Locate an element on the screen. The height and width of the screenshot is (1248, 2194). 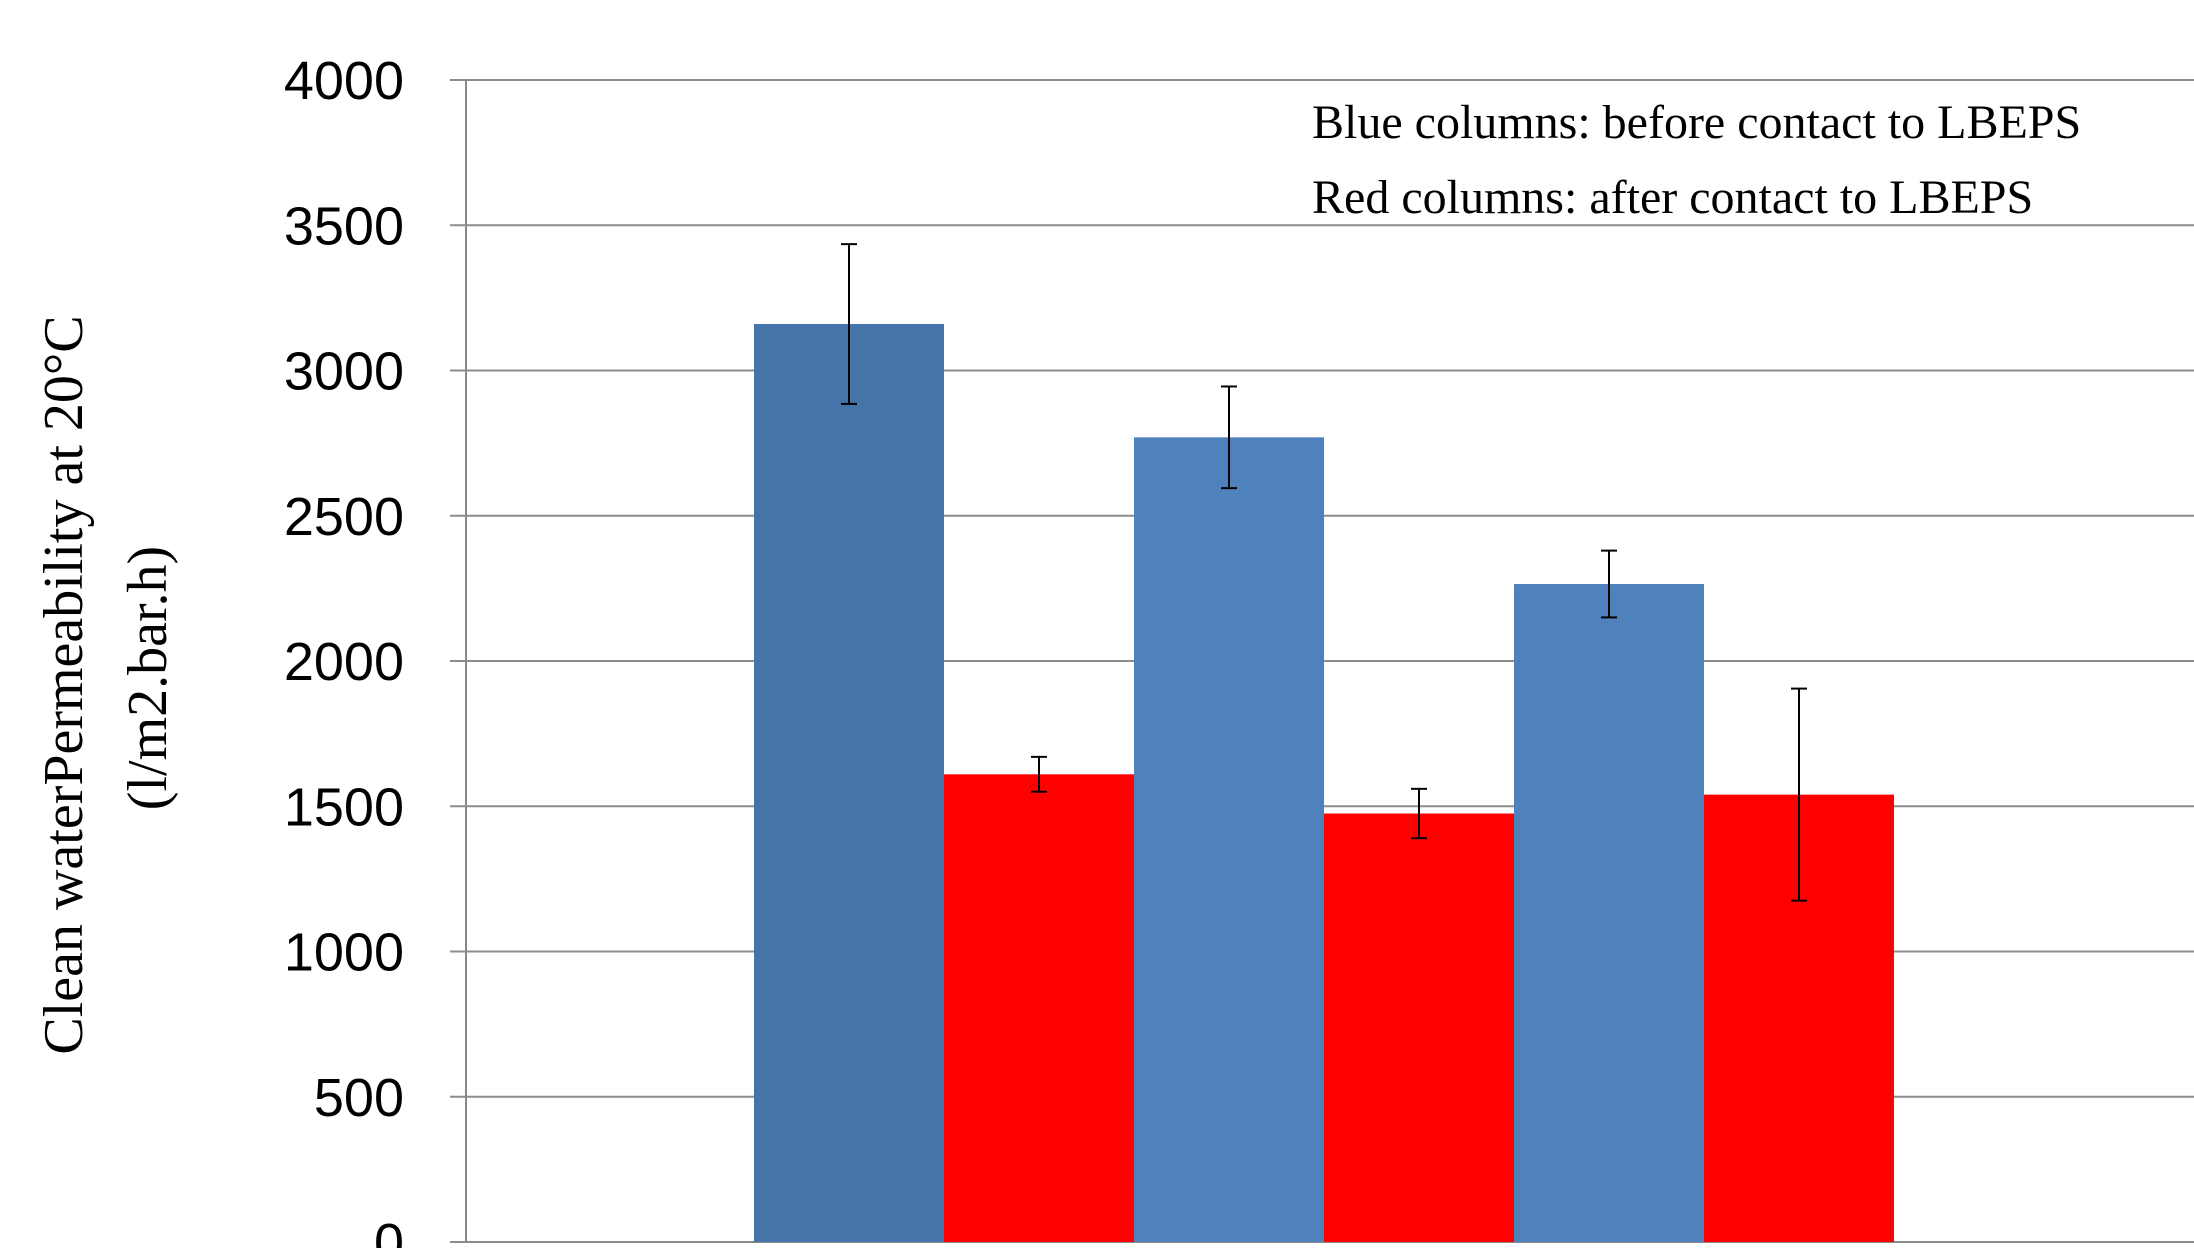
y-tick-label-3000: 3000 is located at coordinates (344, 372).